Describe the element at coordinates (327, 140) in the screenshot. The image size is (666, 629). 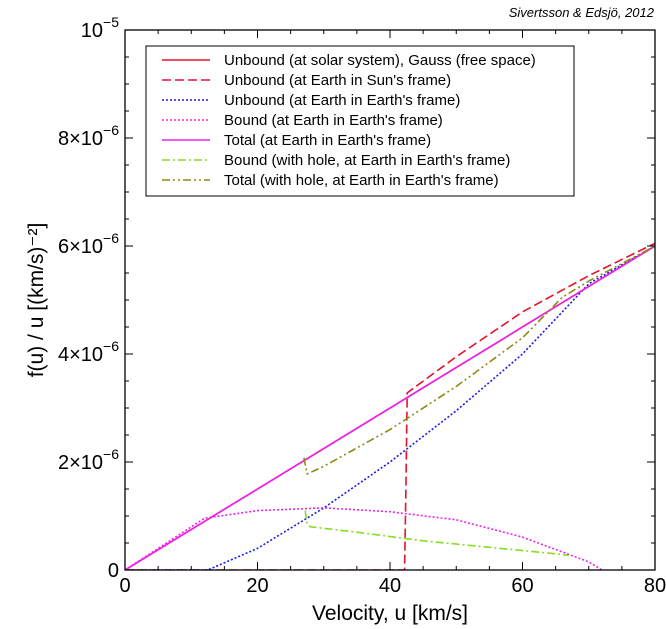
I see `legend-label: Total (at Earth in Earth's frame)` at that location.